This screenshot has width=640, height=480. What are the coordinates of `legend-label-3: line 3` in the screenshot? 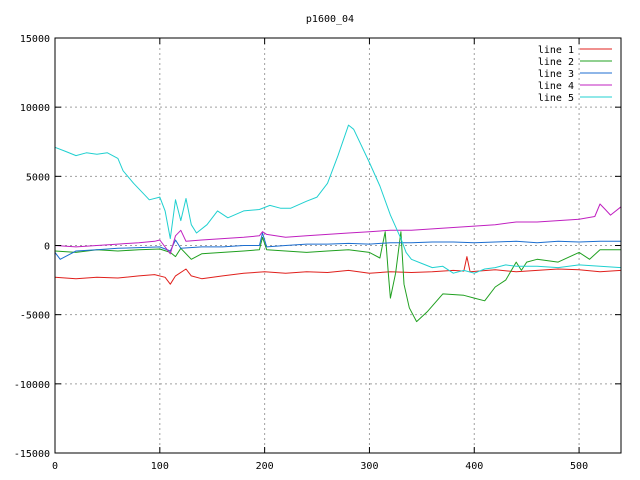 It's located at (556, 74).